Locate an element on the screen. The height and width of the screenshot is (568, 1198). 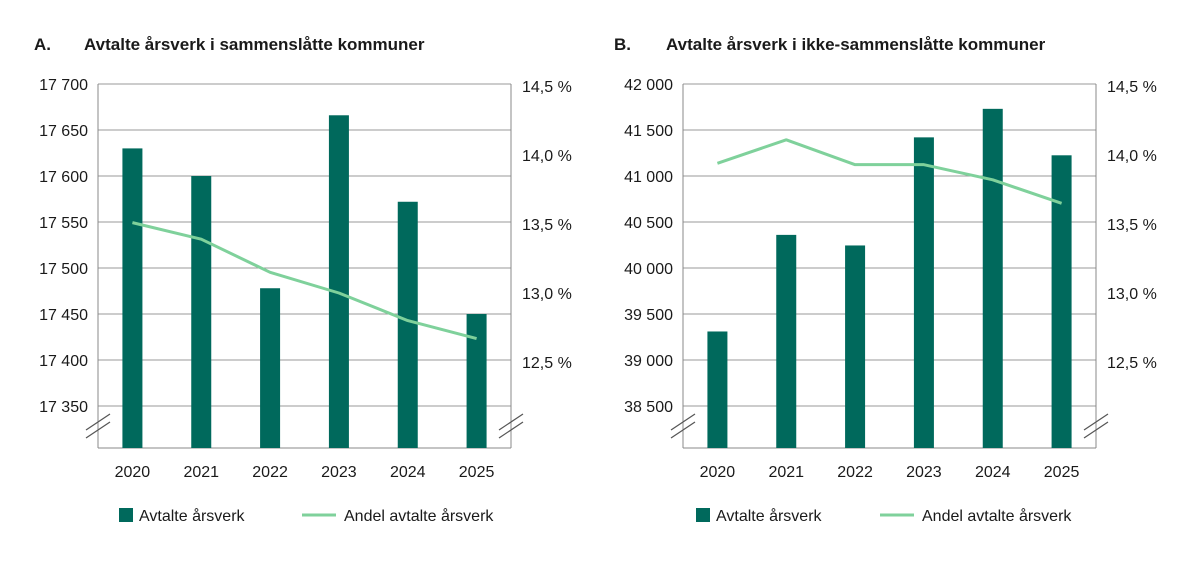
y-tick-label: 17 600 is located at coordinates (63, 177).